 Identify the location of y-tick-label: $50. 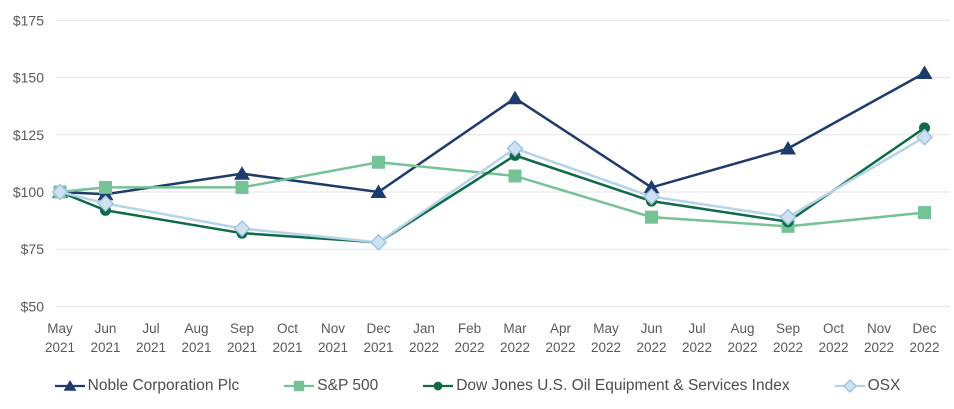
(33, 306).